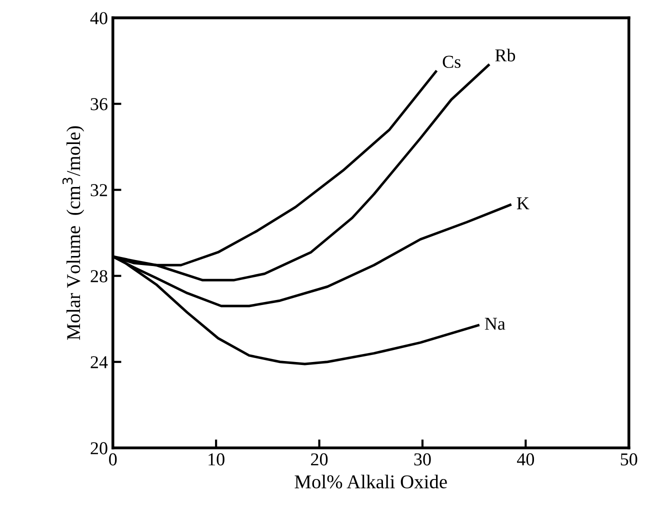  I want to click on x-tick-label: 20, so click(319, 459).